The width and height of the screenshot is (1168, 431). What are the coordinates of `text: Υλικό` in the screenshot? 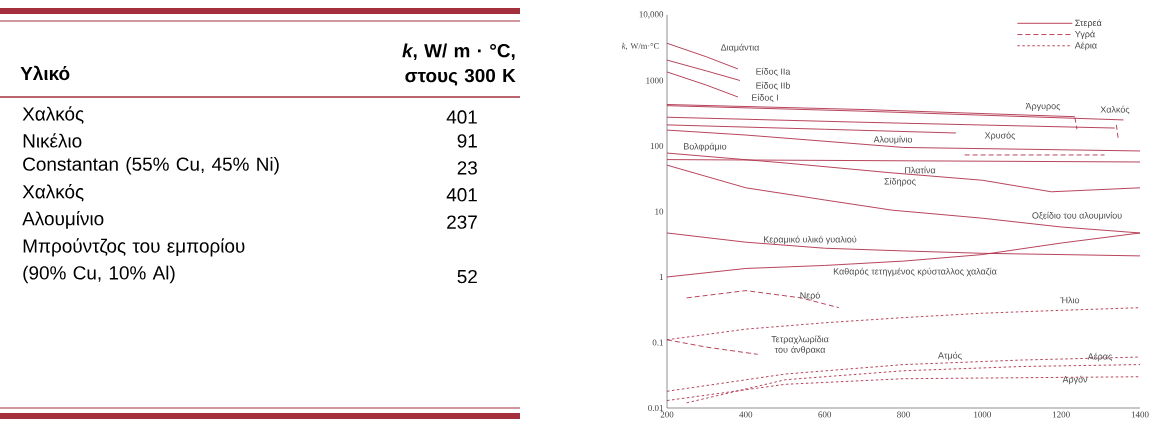 It's located at (45, 73).